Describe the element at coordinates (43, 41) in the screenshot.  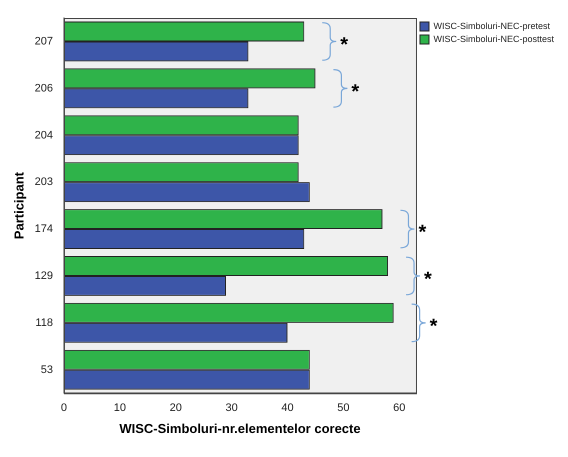
I see `y-tick-label: 207` at that location.